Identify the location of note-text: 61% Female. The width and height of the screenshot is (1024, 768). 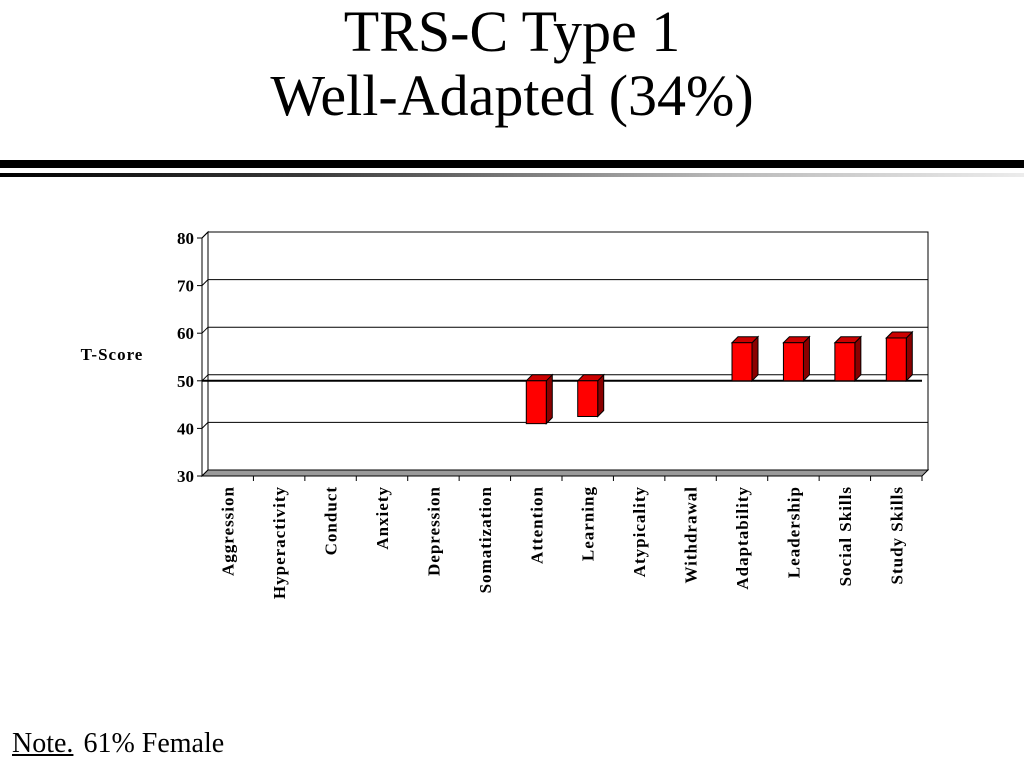
(154, 743).